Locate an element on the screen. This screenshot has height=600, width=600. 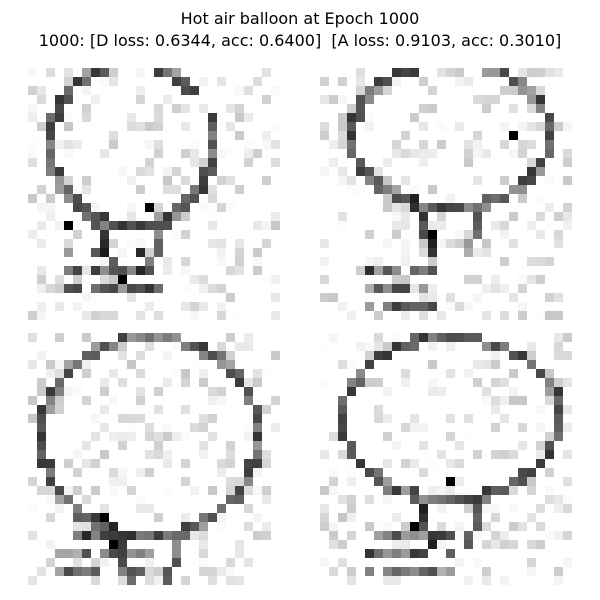
figure-title-line-1: Hot air balloon at Epoch 1000 is located at coordinates (300, 18).